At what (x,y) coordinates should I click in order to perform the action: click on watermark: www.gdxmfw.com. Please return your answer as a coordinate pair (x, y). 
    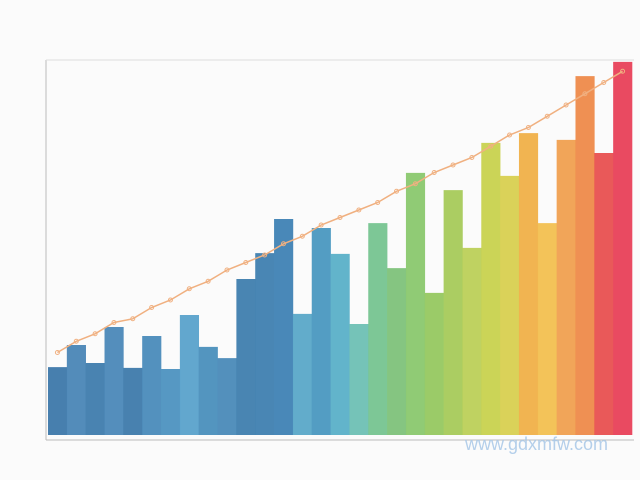
    Looking at the image, I should click on (536, 444).